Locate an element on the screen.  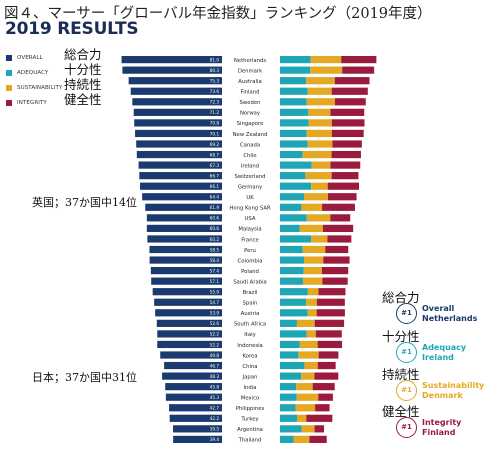
country-label: Canada is located at coordinates (250, 145).